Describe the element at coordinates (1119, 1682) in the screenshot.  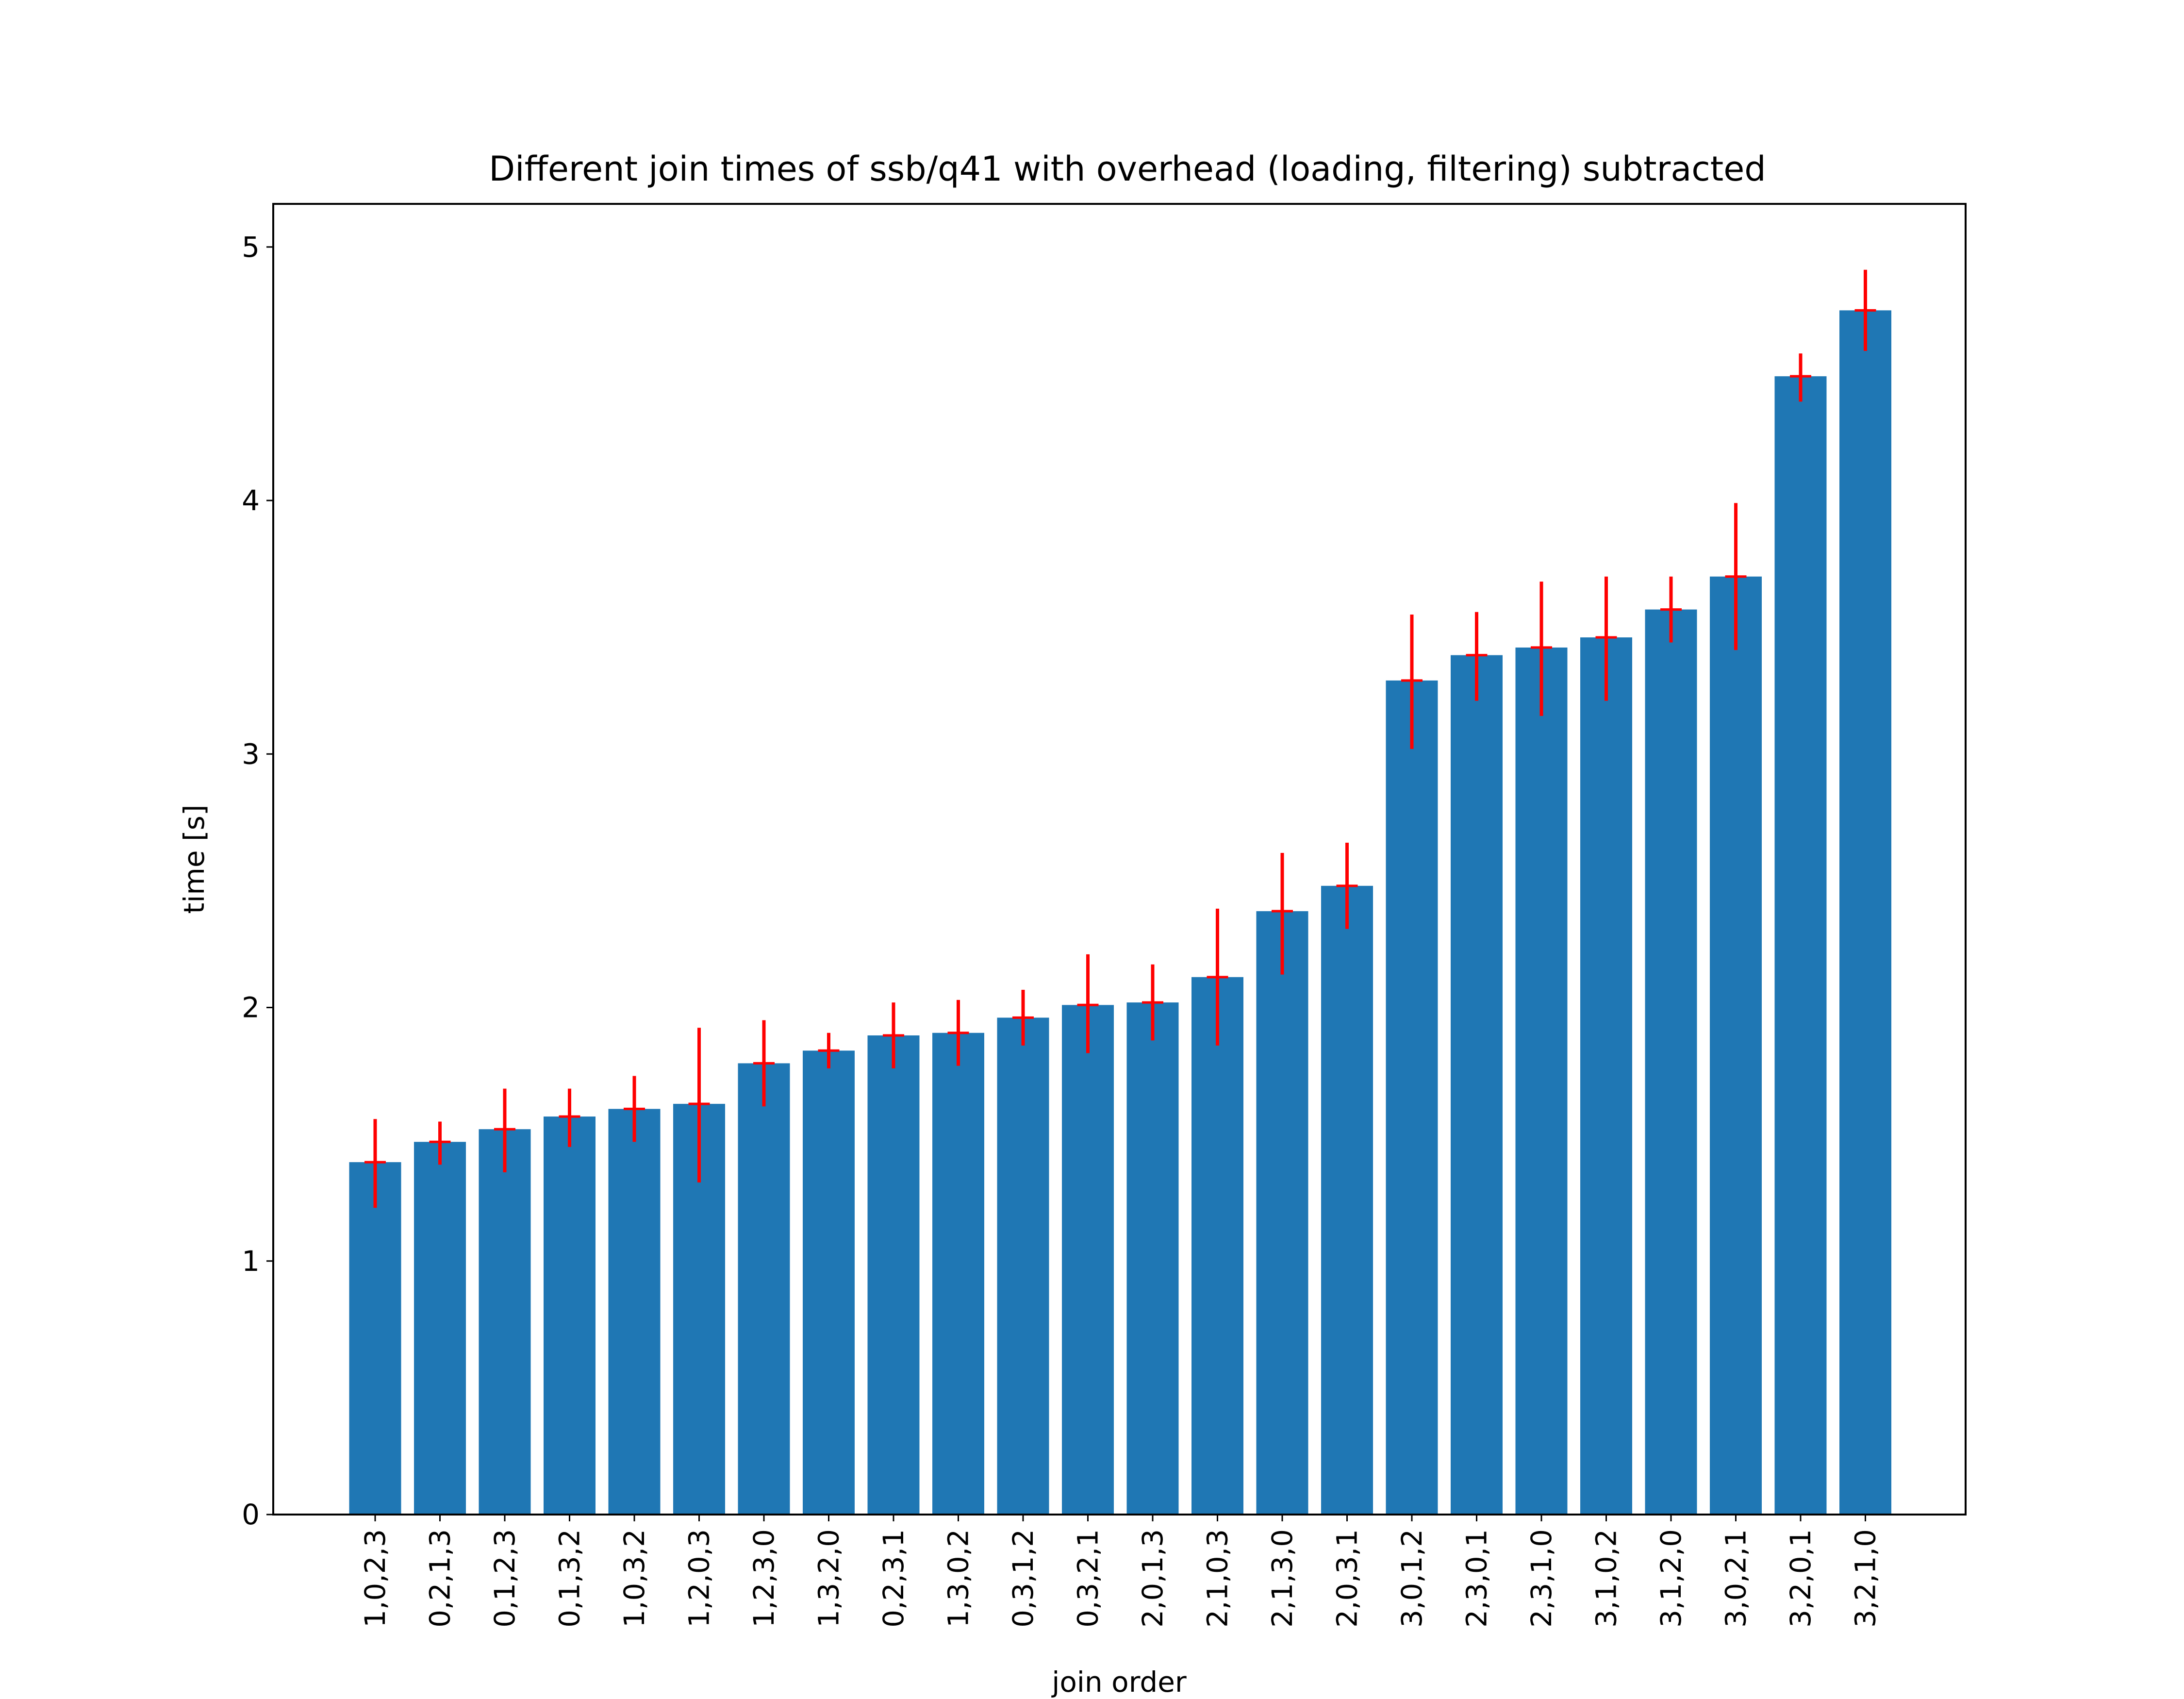
I see `x-axis-title: join order` at that location.